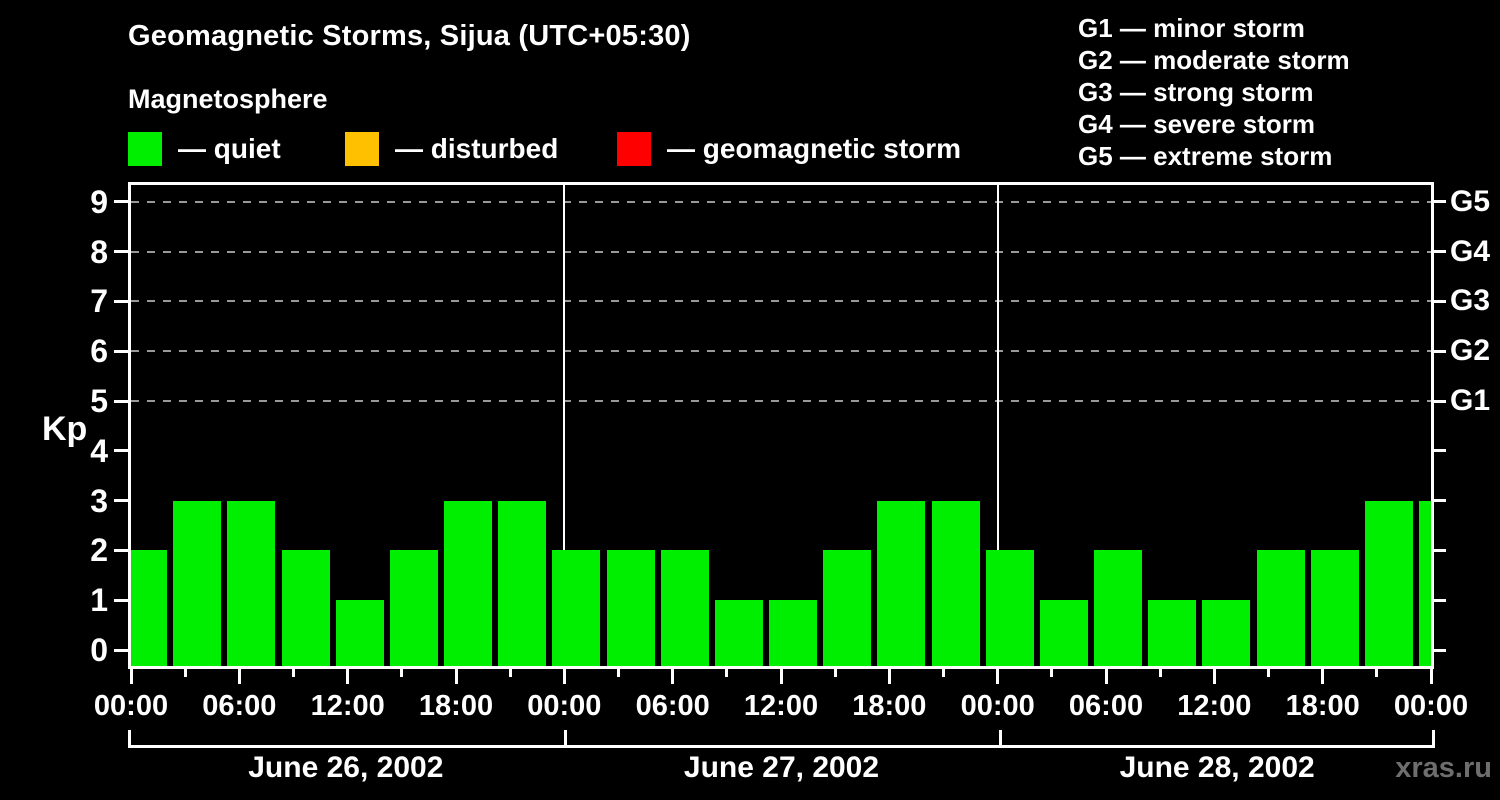  Describe the element at coordinates (229, 148) in the screenshot. I see `legend-item-label: — quiet` at that location.